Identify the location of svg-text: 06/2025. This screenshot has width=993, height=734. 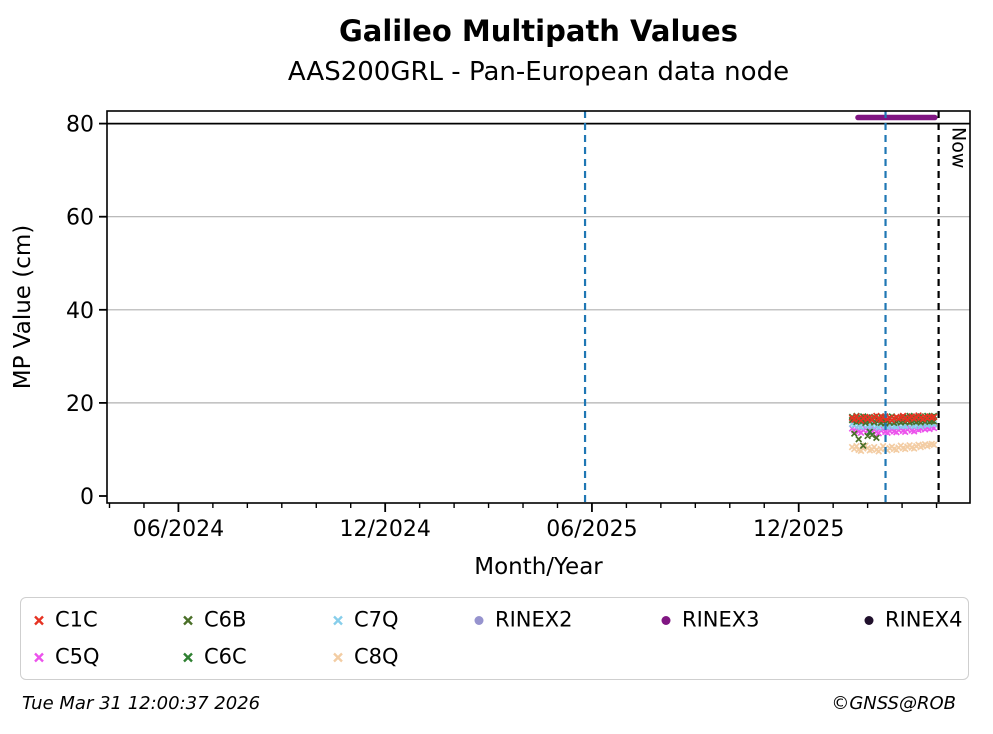
(591, 529).